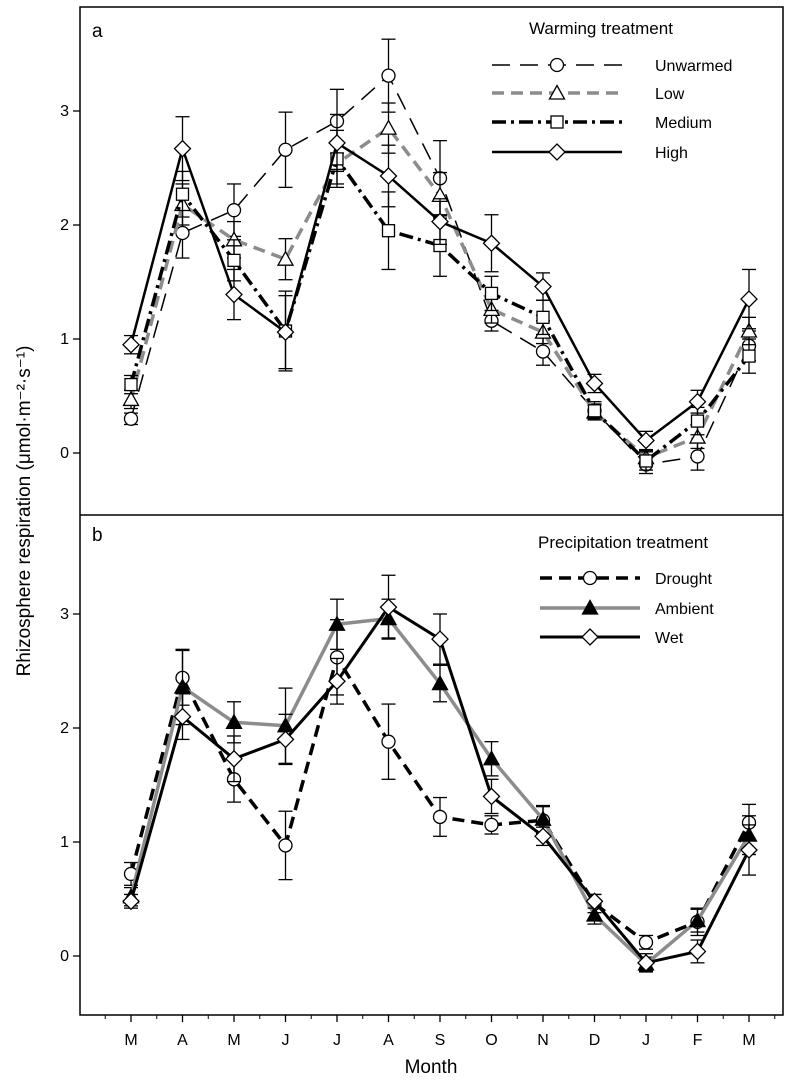 This screenshot has width=785, height=1085. I want to click on panel-b-y-tick-label: 1, so click(64, 842).